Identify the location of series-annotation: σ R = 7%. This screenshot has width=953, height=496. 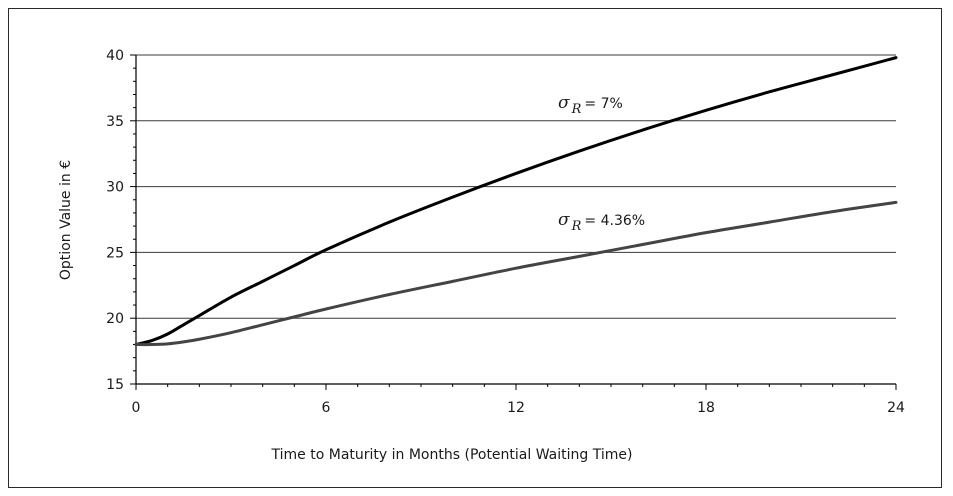
(590, 105).